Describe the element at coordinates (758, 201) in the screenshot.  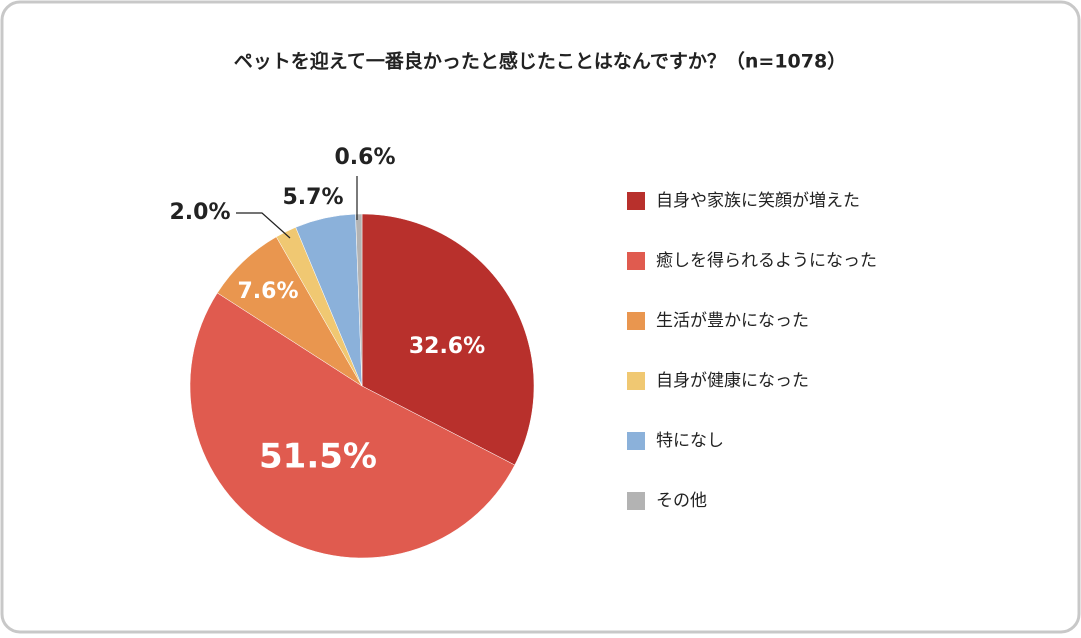
I see `legend-label: 自身や家族に笑顔が増えた` at that location.